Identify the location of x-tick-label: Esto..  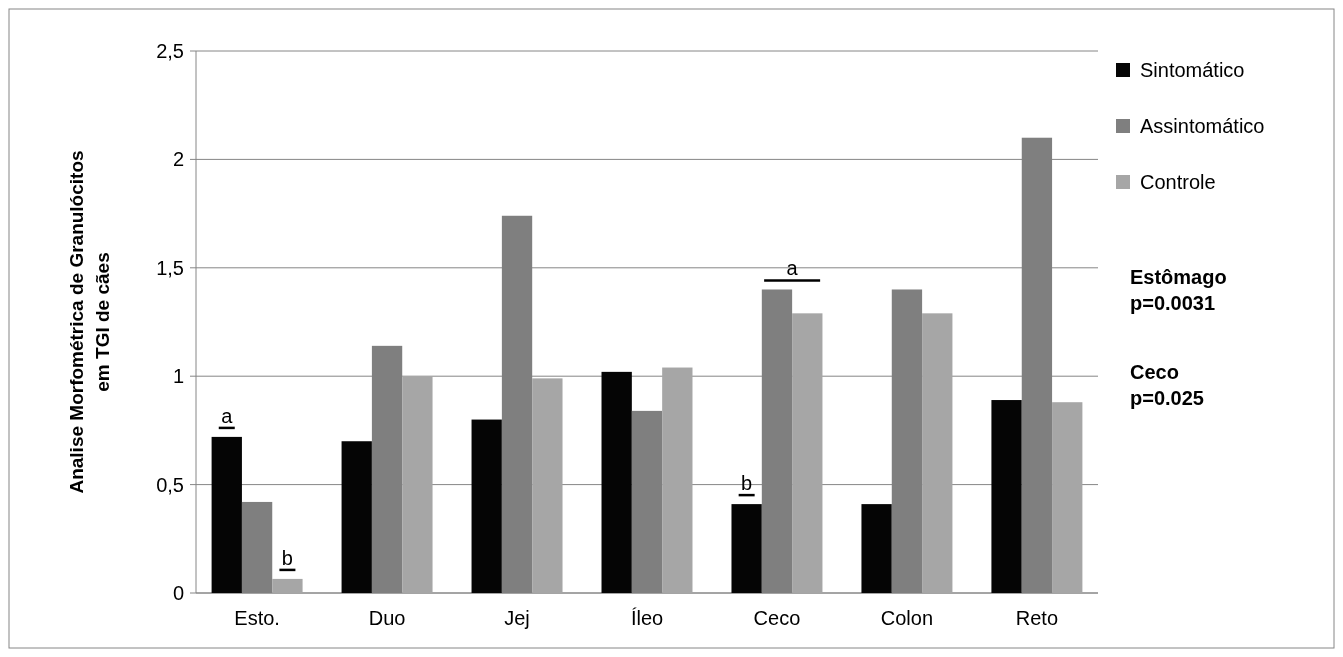
(257, 618).